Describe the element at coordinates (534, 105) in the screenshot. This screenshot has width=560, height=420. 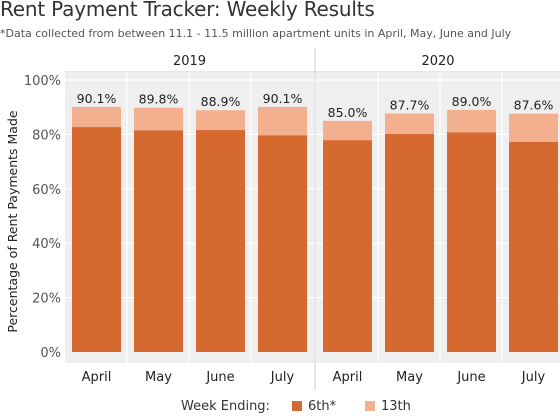
I see `data-label: 87.6%` at that location.